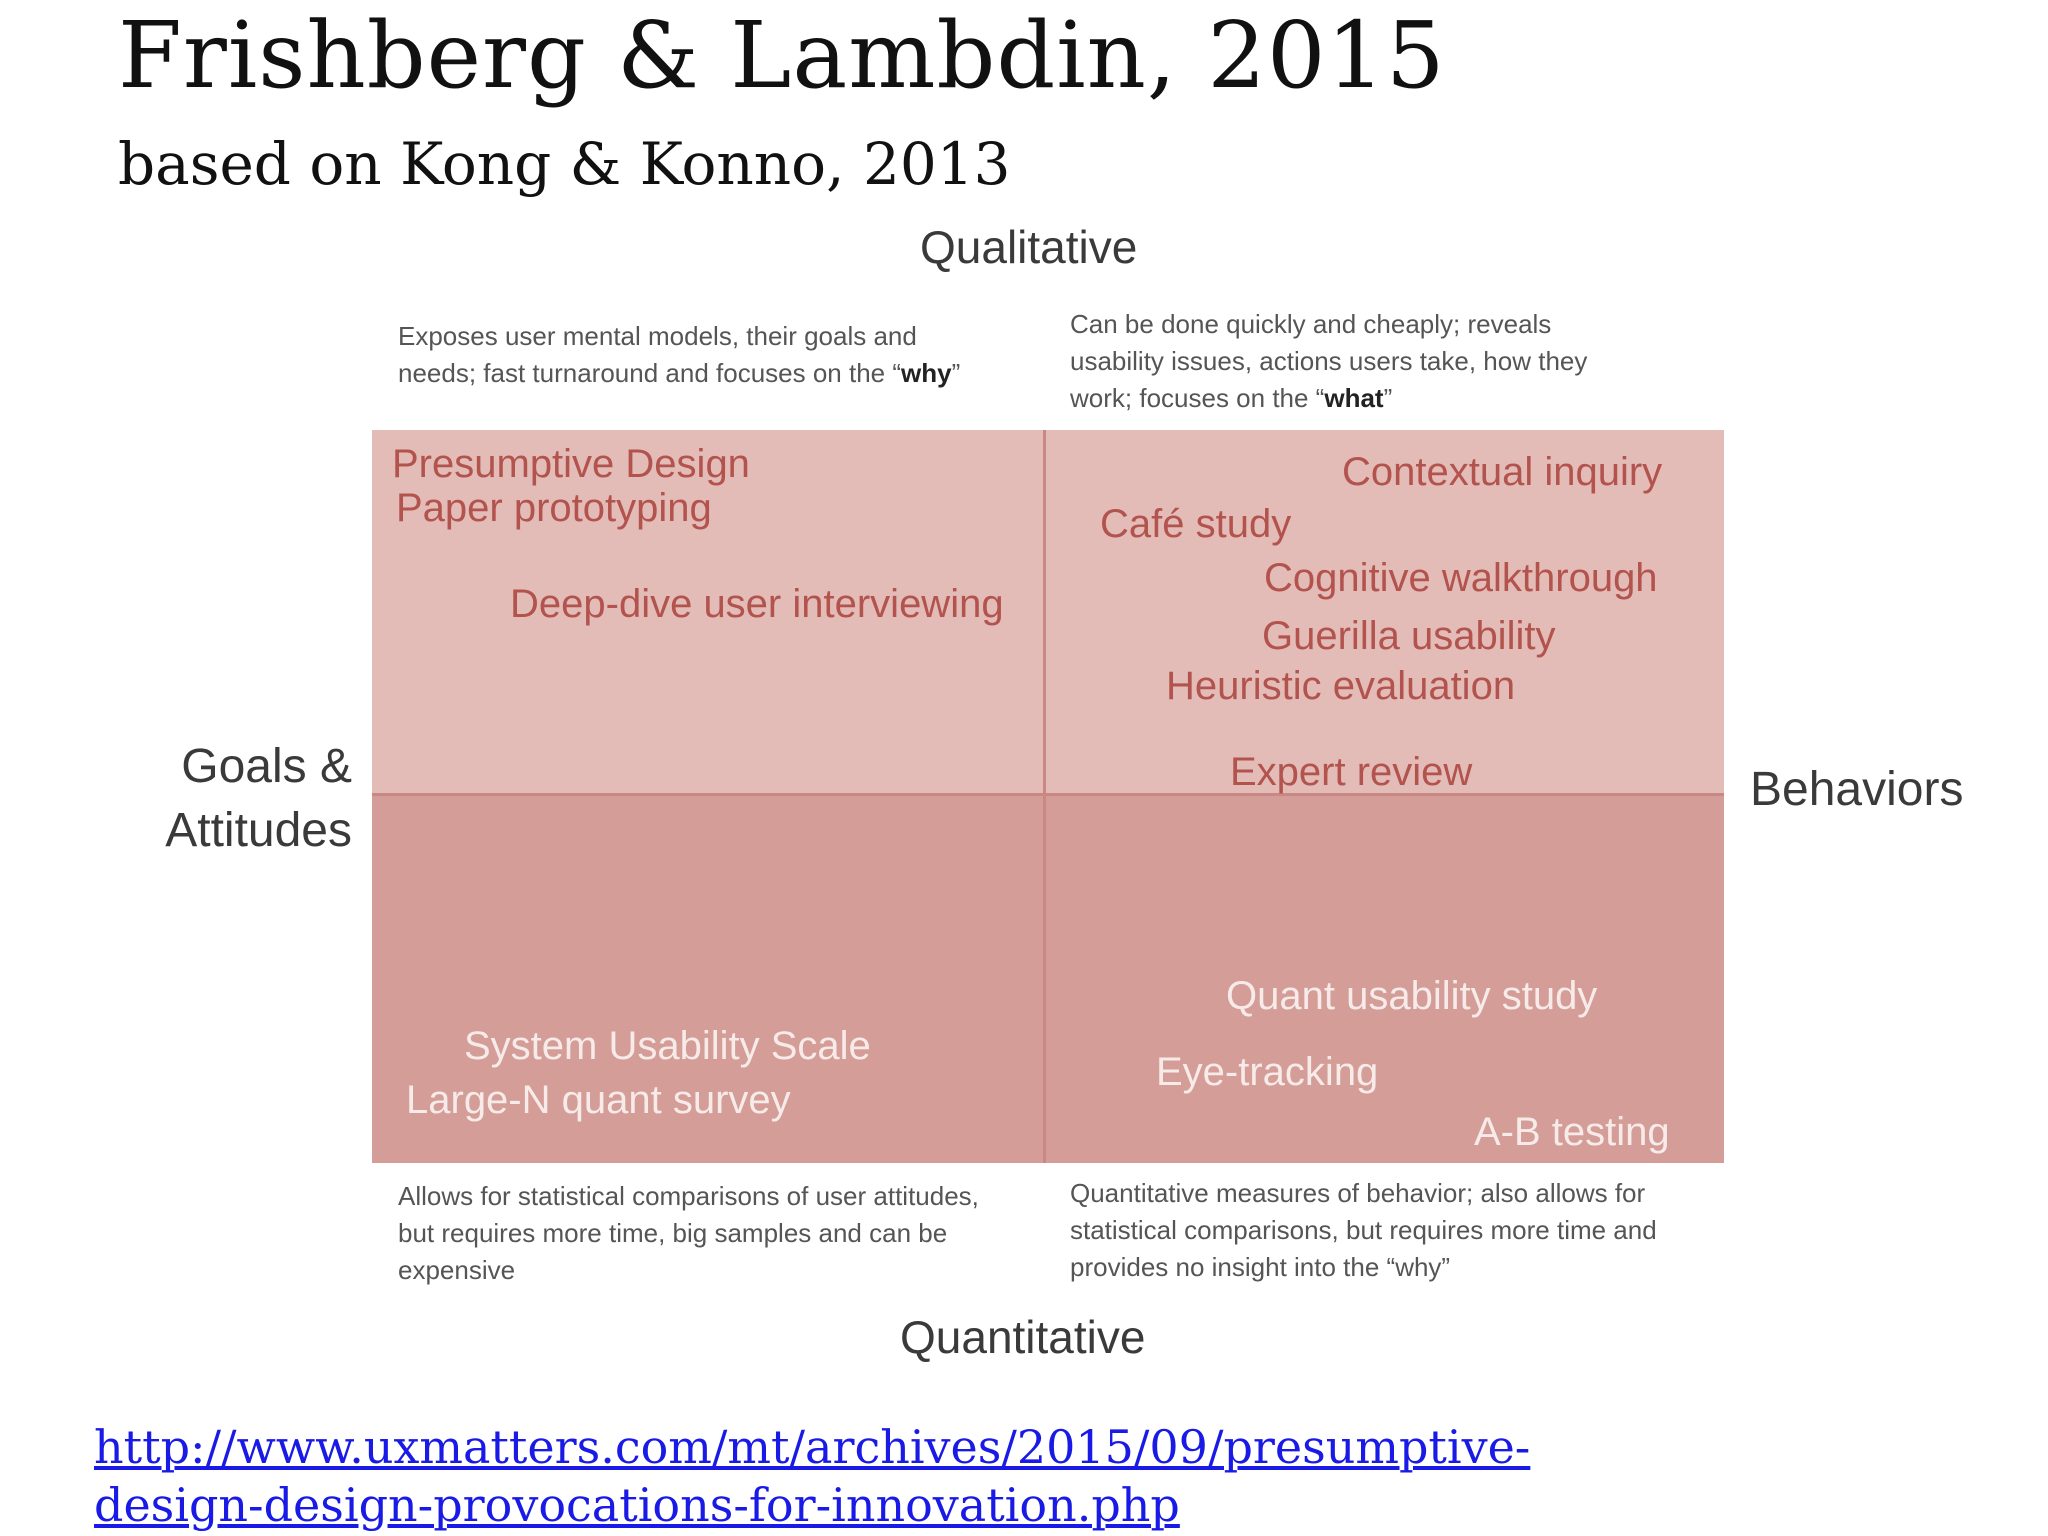 The width and height of the screenshot is (2048, 1536). Describe the element at coordinates (1023, 1337) in the screenshot. I see `axis-label-quantitative: Quantitative` at that location.